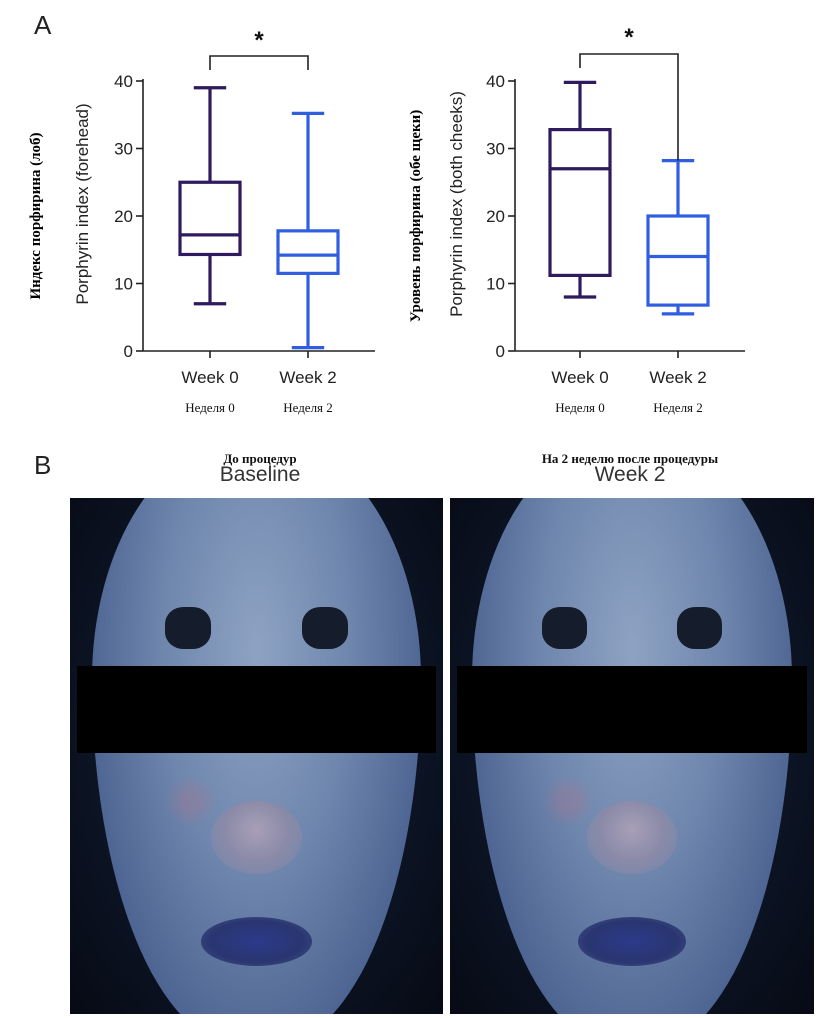 This screenshot has height=1018, width=822. Describe the element at coordinates (630, 458) in the screenshot. I see `week2-title-ru: На 2 неделю после процедуры` at that location.